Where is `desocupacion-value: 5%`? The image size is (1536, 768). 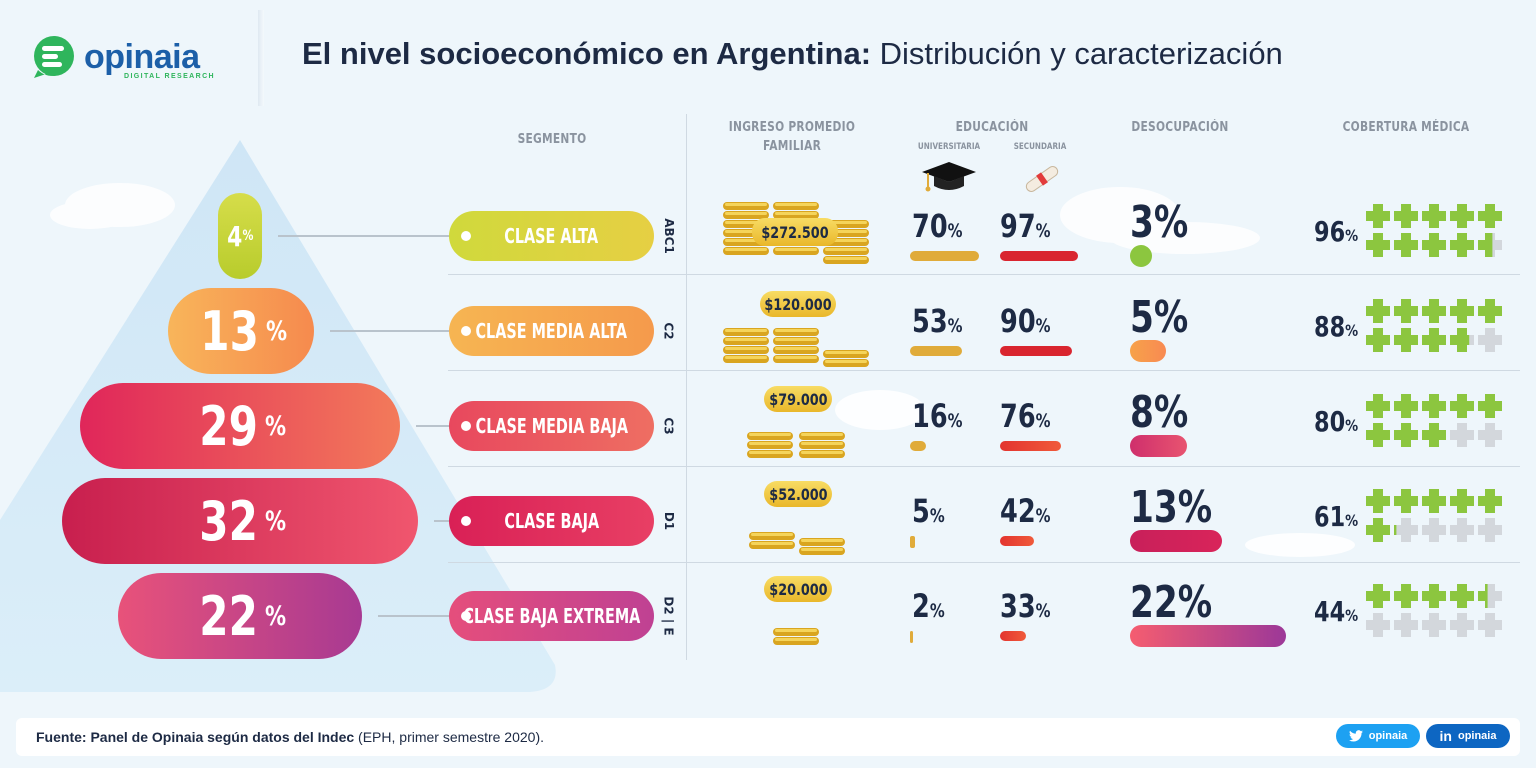 desocupacion-value: 5% is located at coordinates (1159, 317).